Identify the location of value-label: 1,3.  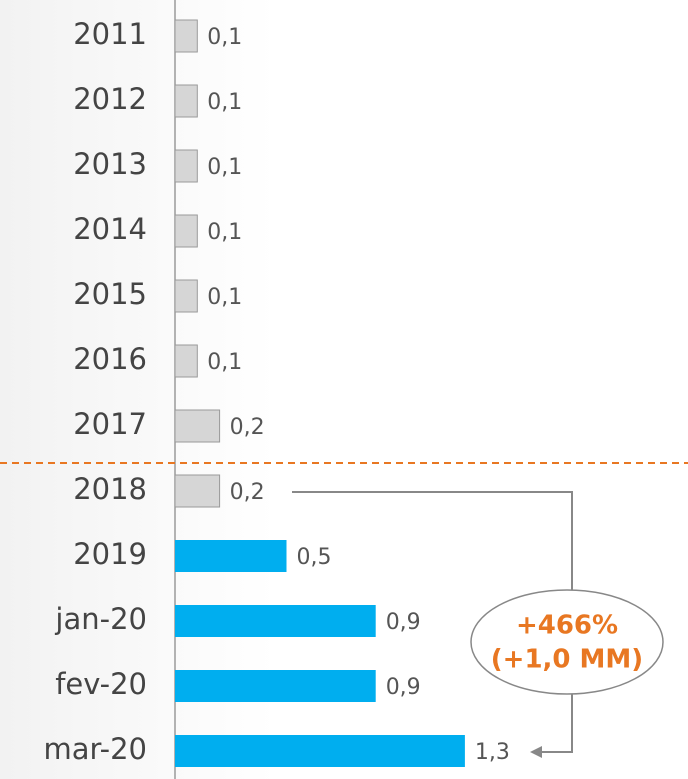
(492, 752).